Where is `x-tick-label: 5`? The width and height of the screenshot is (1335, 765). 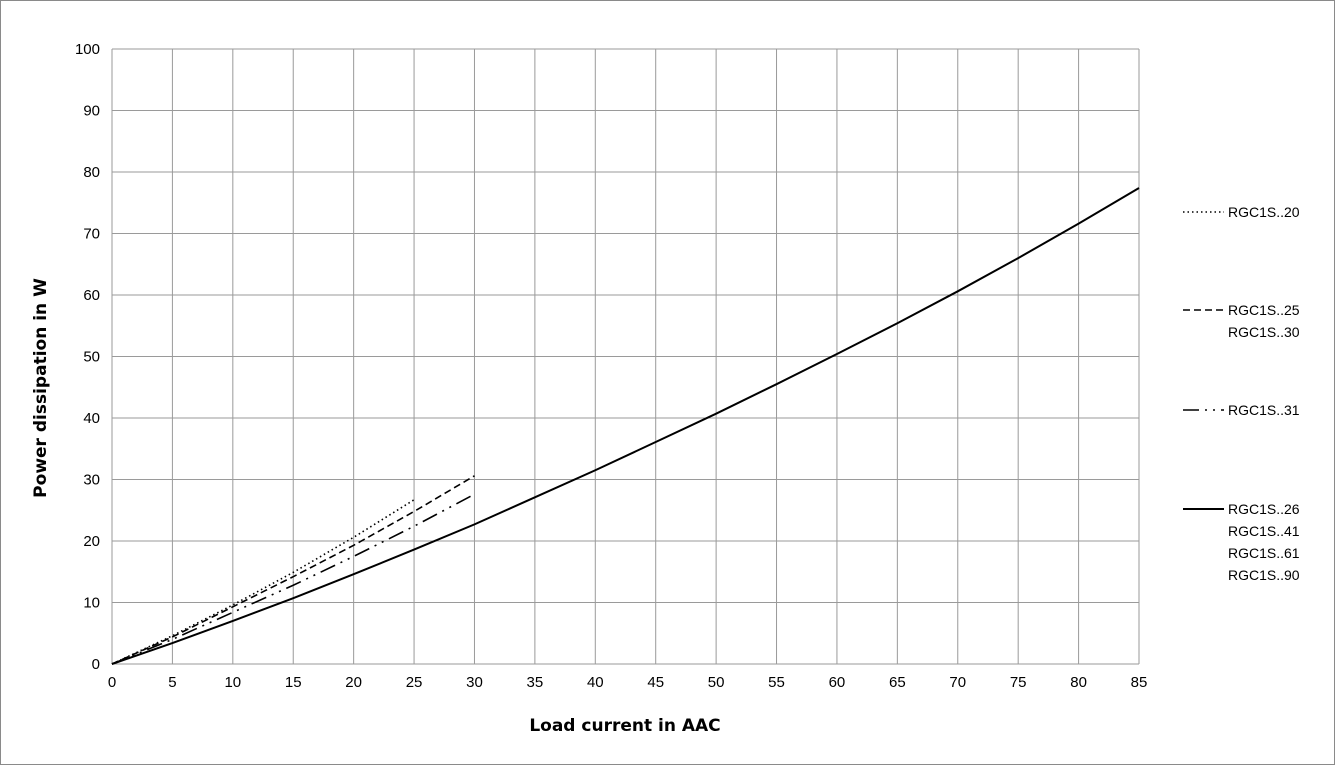
x-tick-label: 5 is located at coordinates (172, 682).